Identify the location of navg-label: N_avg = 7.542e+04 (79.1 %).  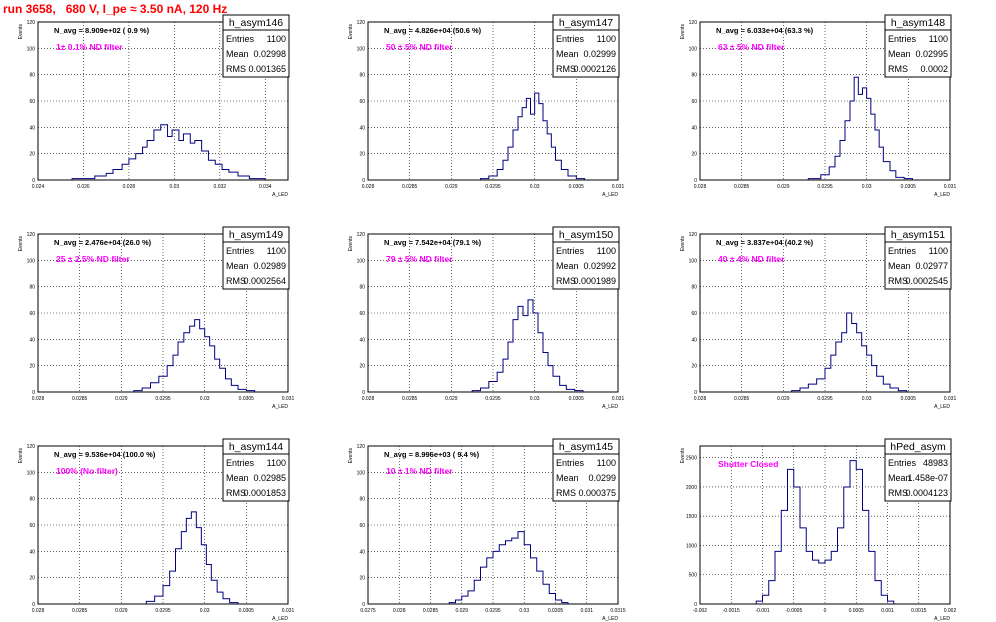
(433, 242).